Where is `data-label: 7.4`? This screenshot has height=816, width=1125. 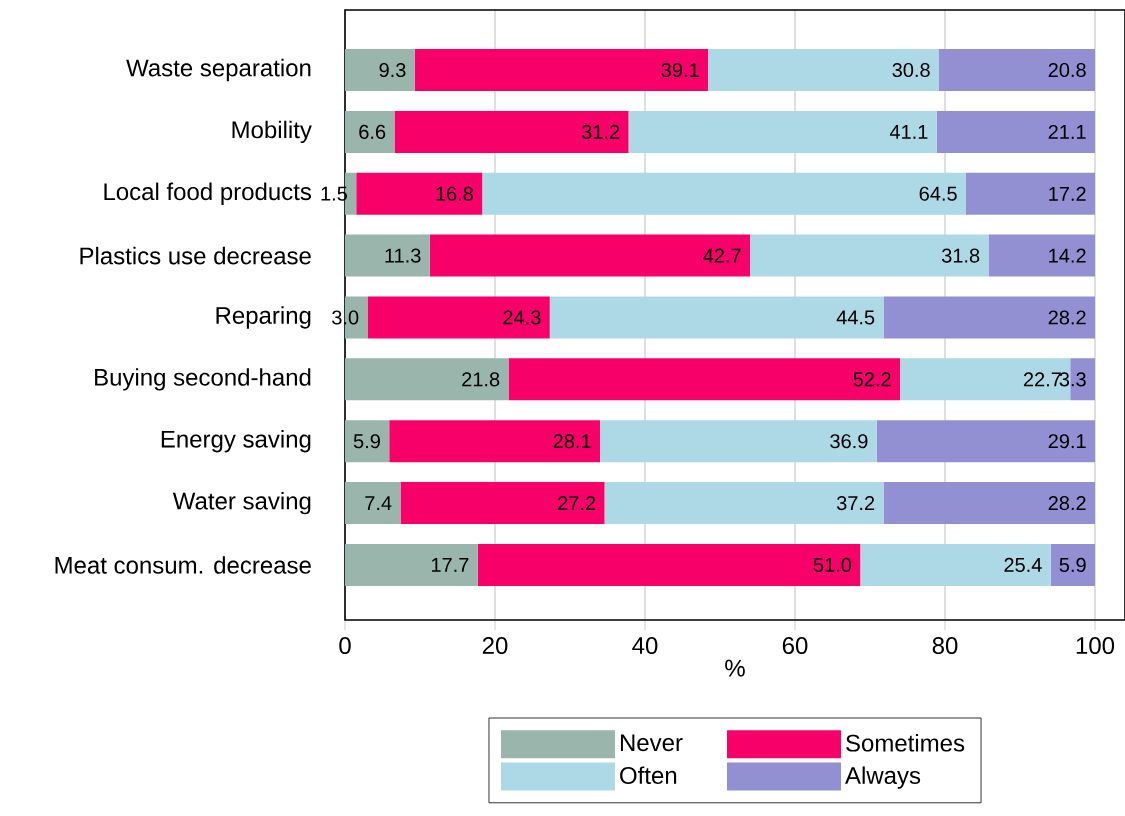 data-label: 7.4 is located at coordinates (378, 503).